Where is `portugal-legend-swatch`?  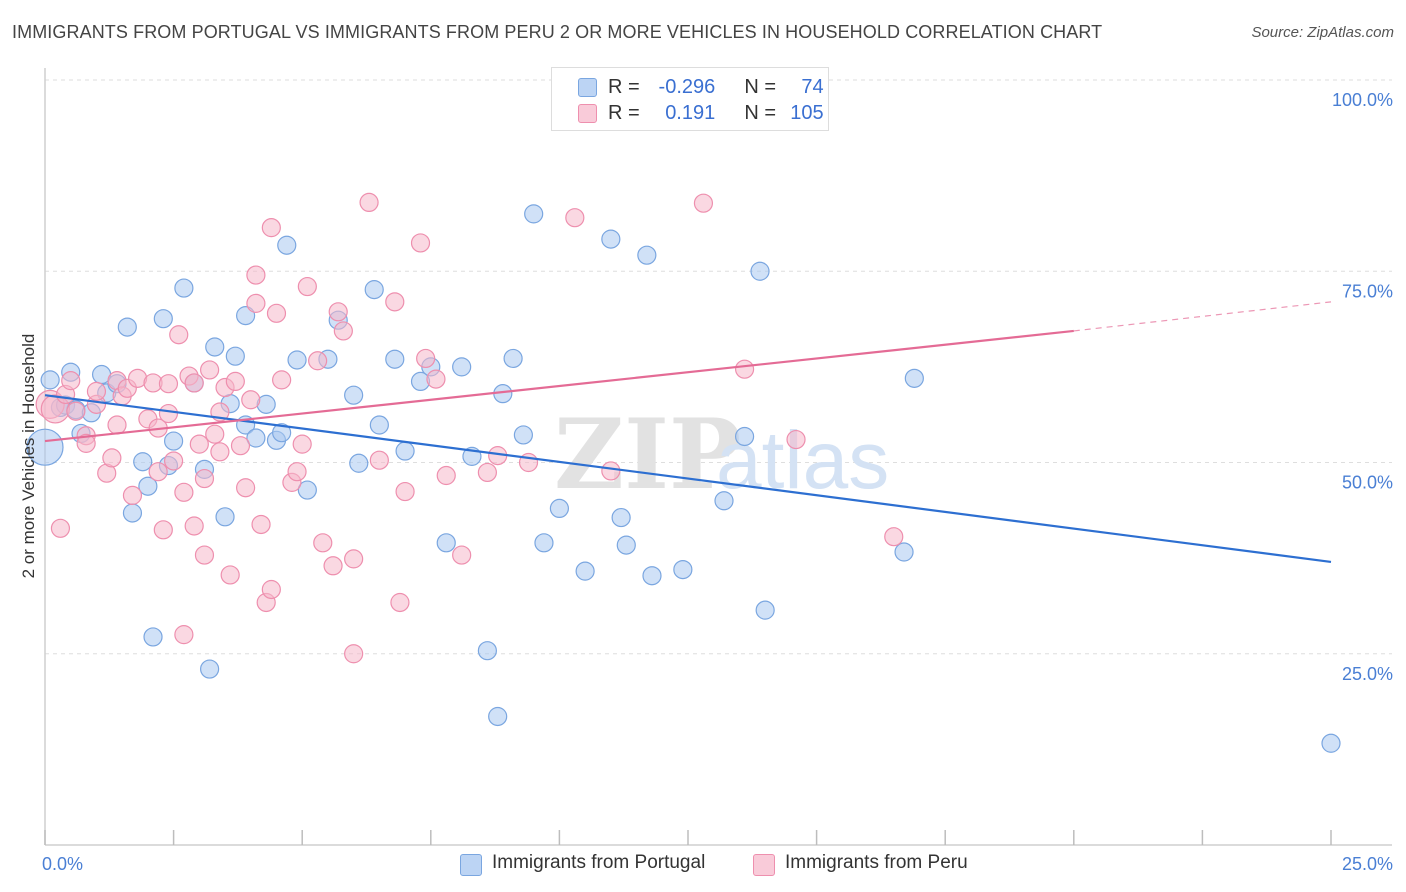
portugal-legend-swatch is located at coordinates (471, 865).